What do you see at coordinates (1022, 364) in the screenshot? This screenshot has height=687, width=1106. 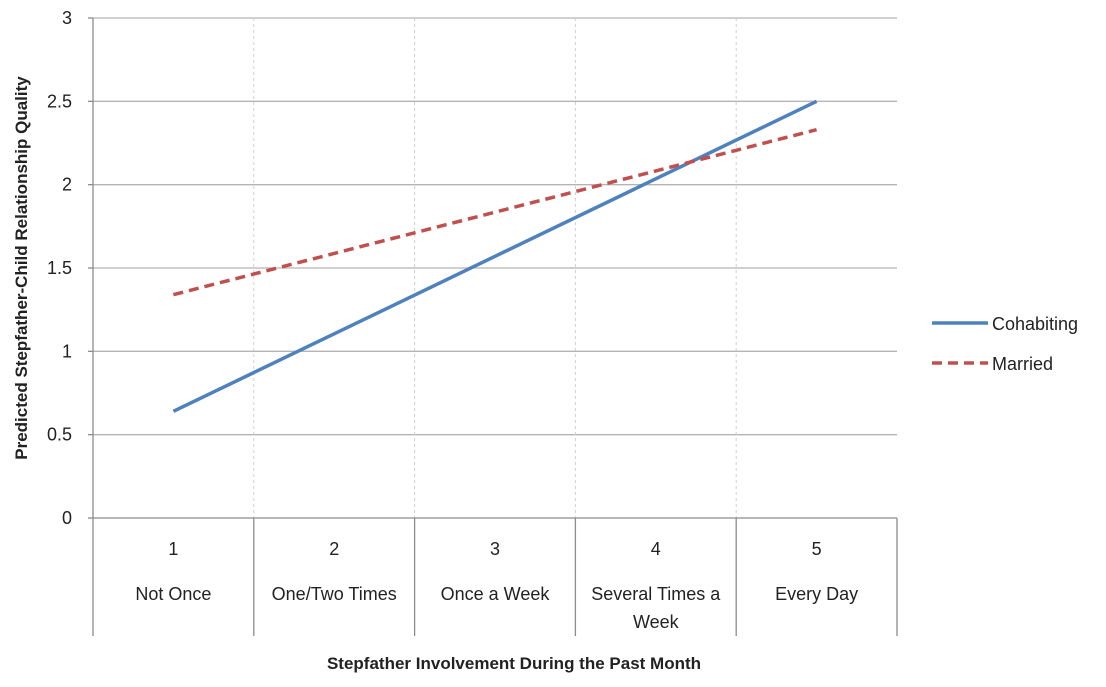 I see `legend-label: Married` at bounding box center [1022, 364].